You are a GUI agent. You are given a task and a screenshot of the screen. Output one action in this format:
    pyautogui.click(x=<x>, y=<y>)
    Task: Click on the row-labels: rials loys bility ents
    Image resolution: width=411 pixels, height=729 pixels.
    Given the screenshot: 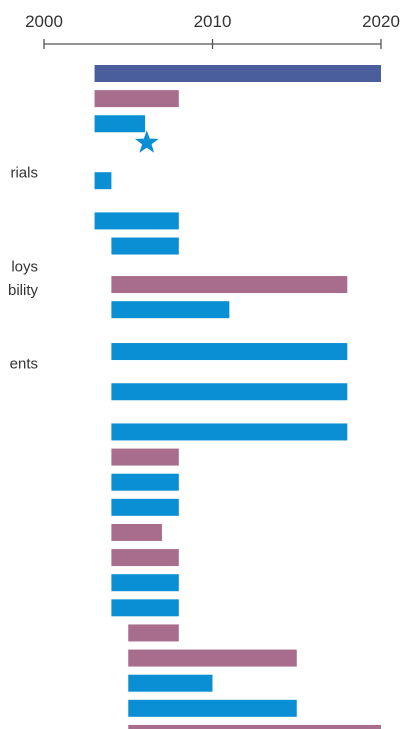 What is the action you would take?
    pyautogui.click(x=23, y=269)
    